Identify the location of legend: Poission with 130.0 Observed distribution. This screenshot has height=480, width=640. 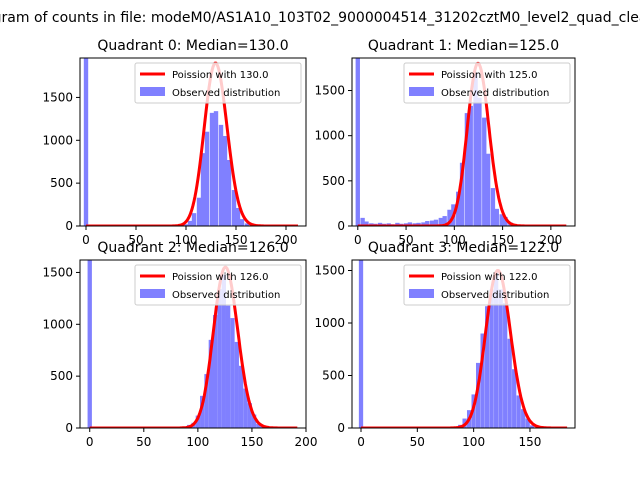
(218, 83).